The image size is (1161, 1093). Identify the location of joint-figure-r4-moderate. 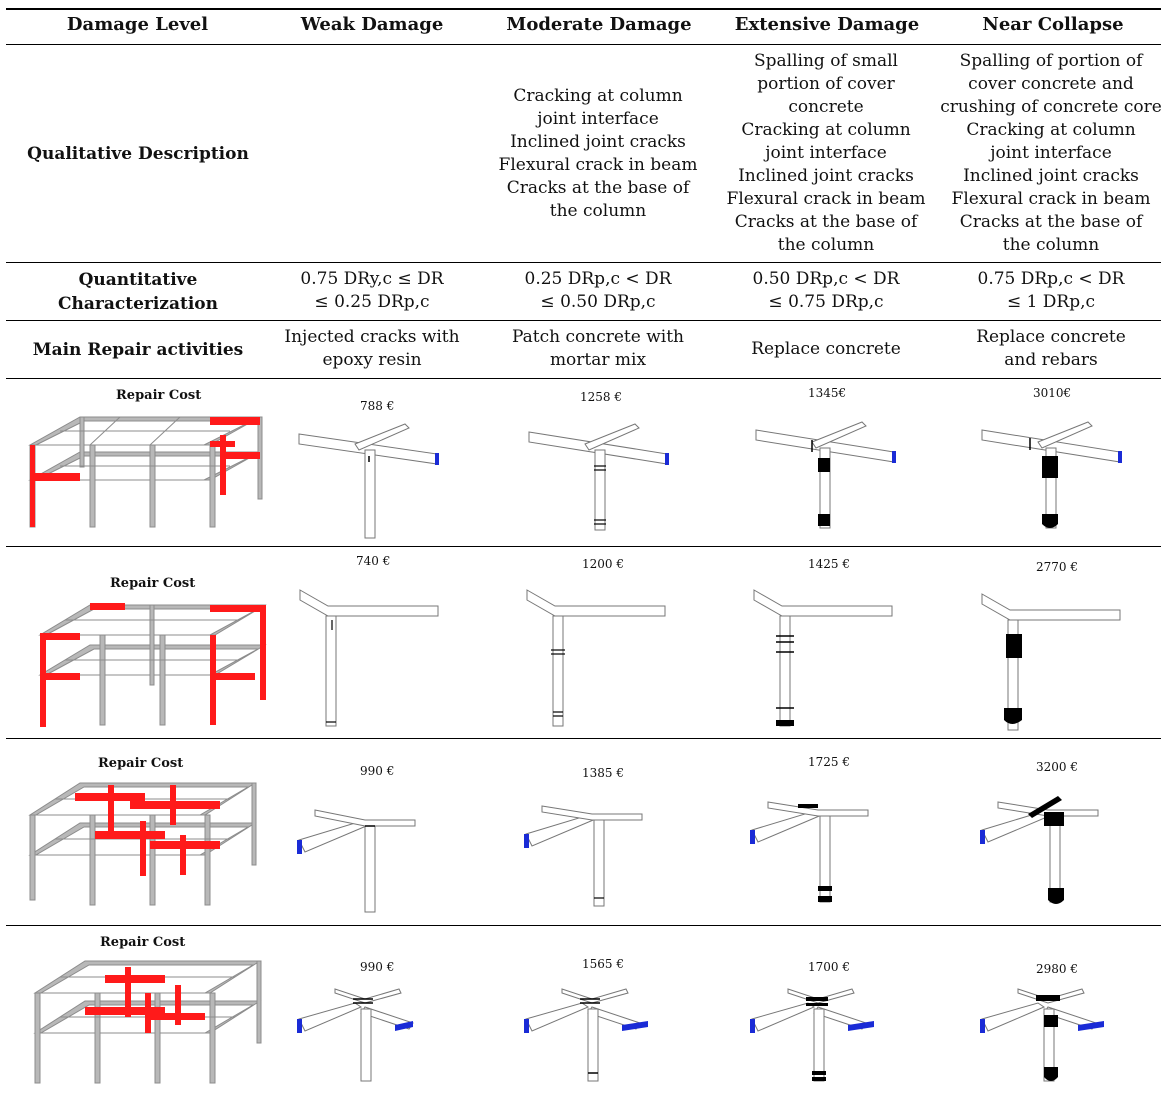
(586, 1035).